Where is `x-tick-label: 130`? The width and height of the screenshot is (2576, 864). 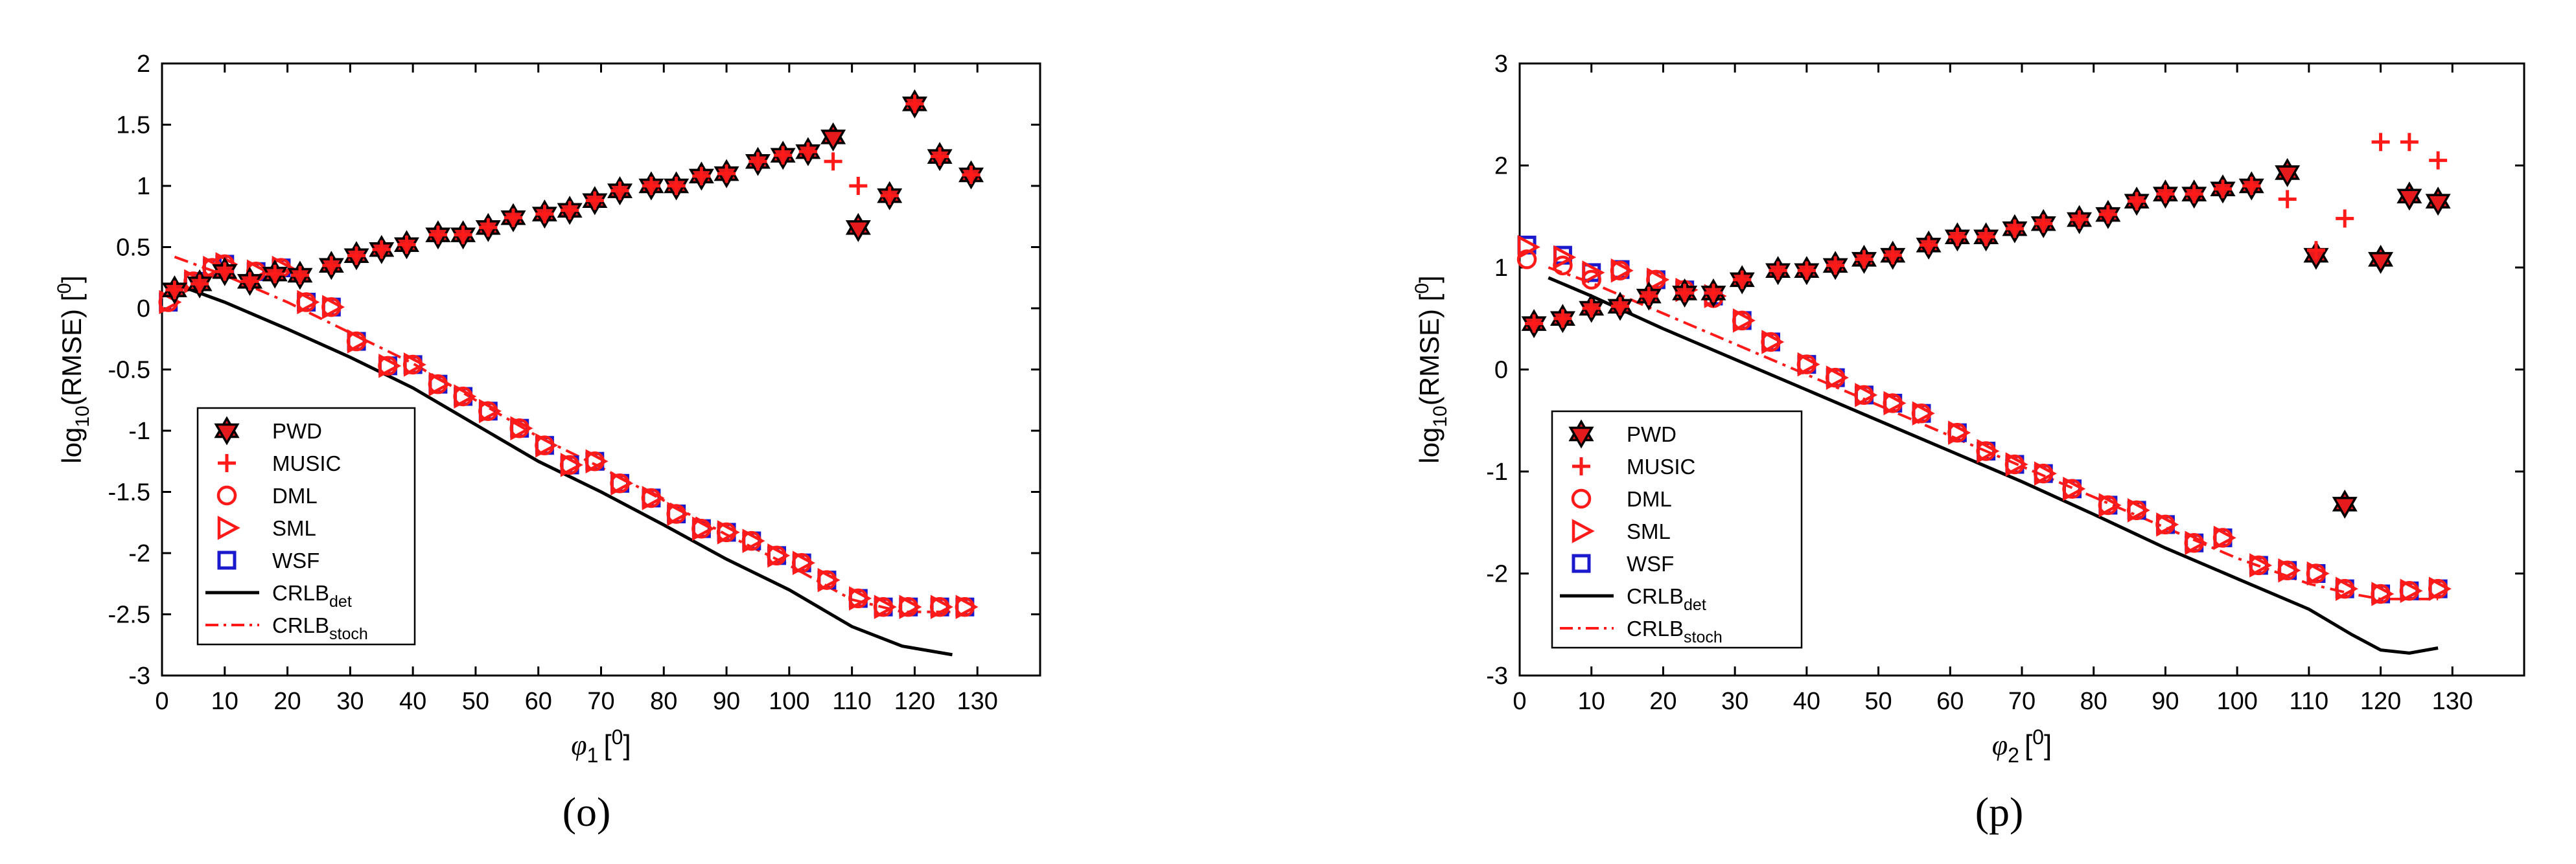 x-tick-label: 130 is located at coordinates (2452, 701).